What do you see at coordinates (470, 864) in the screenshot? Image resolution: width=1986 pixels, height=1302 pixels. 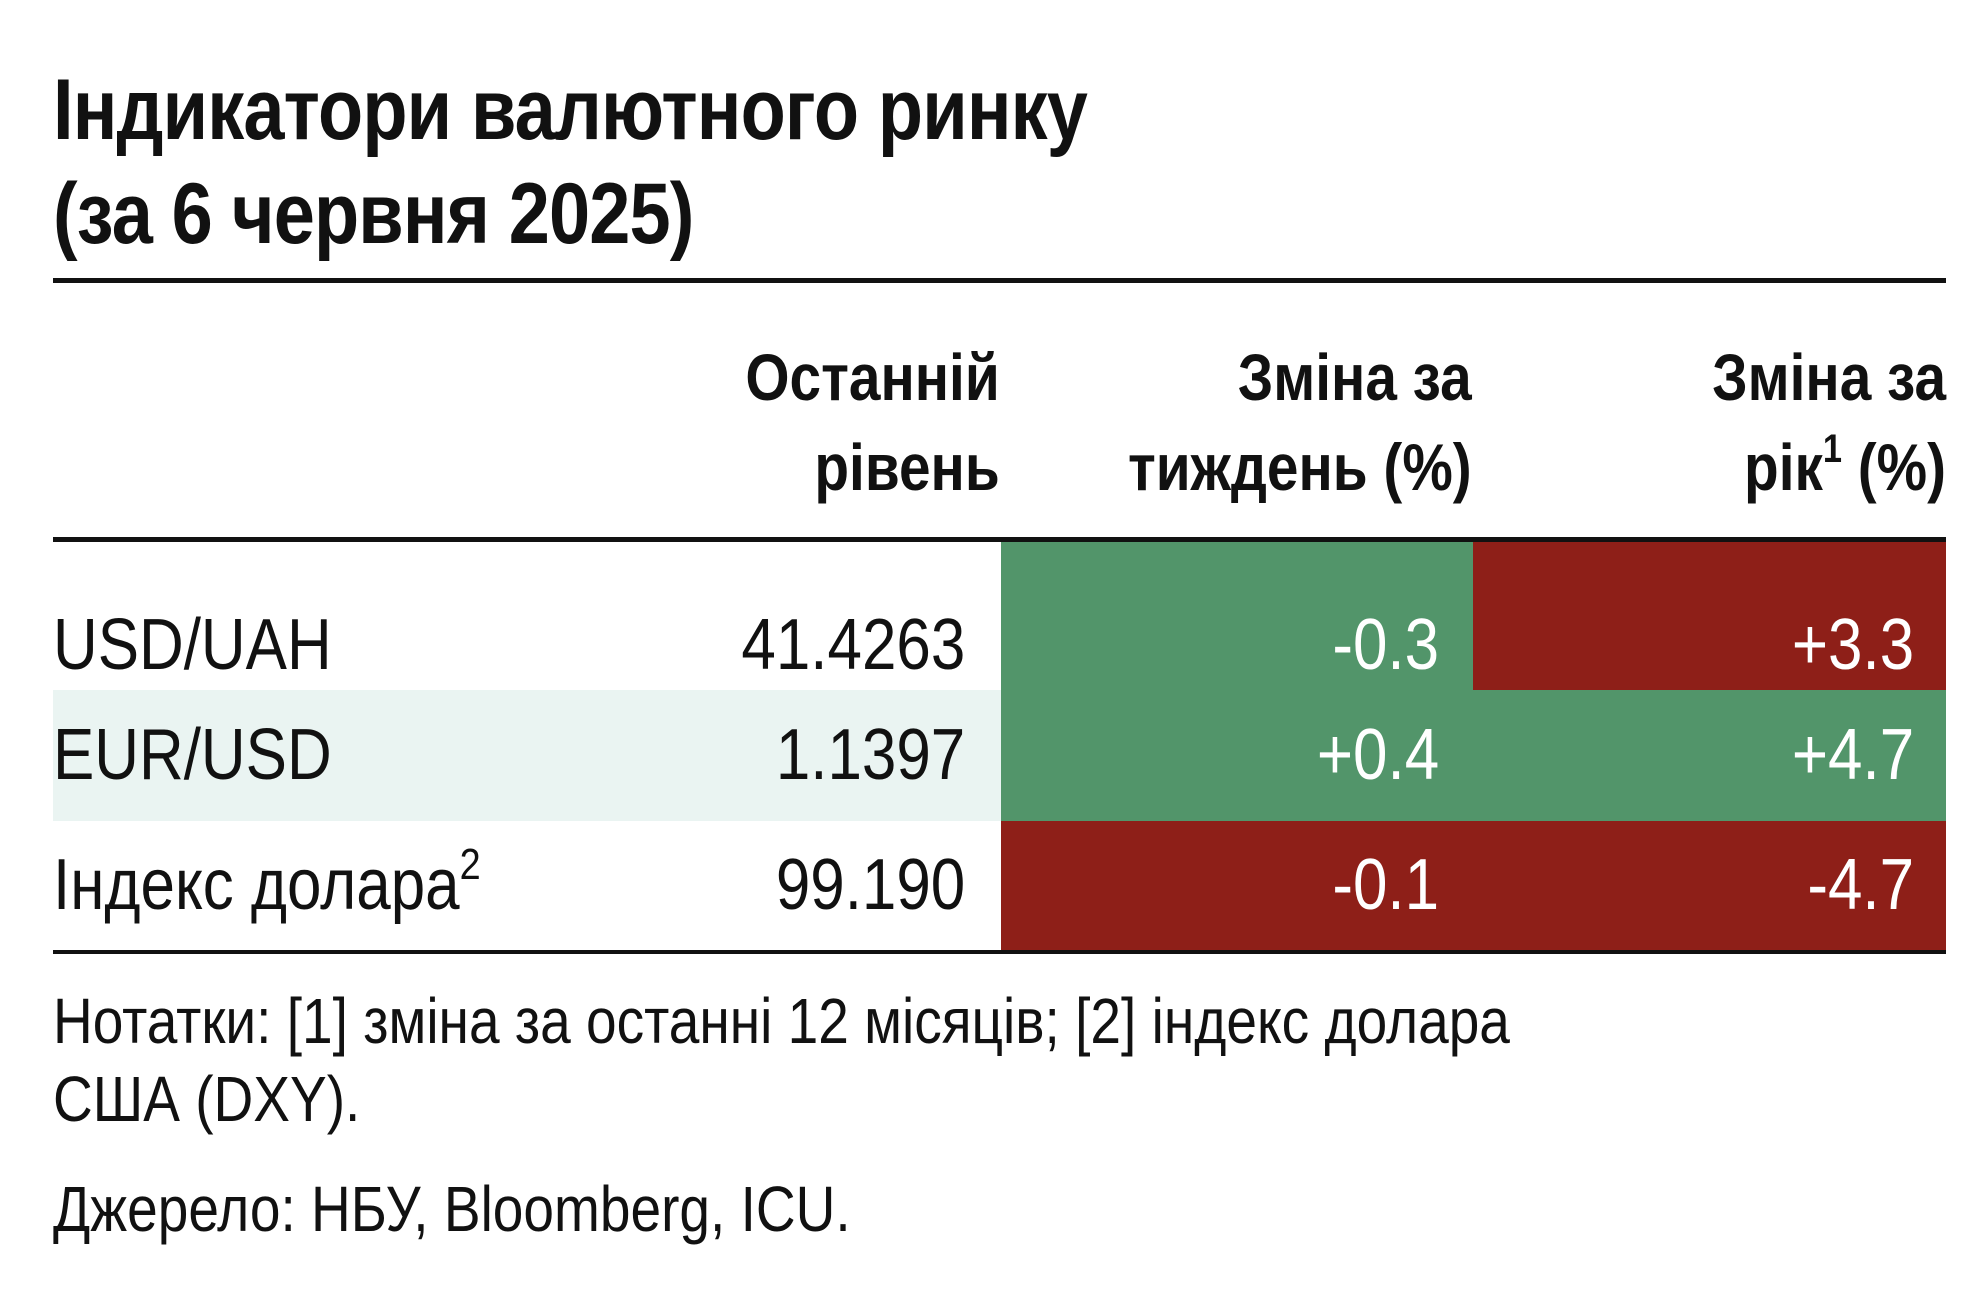 I see `footnote-marker-2: 2` at bounding box center [470, 864].